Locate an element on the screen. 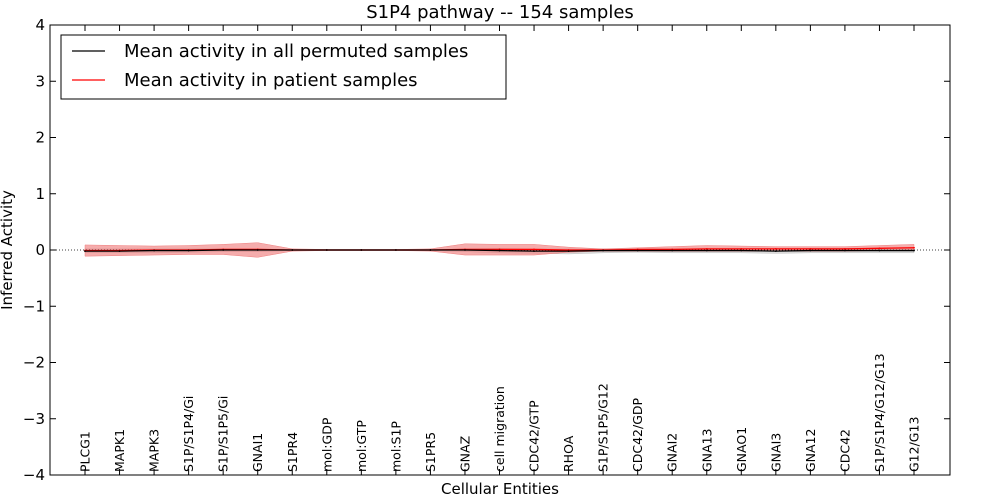 The width and height of the screenshot is (1000, 500). y-tick-label: 4 is located at coordinates (40, 25).